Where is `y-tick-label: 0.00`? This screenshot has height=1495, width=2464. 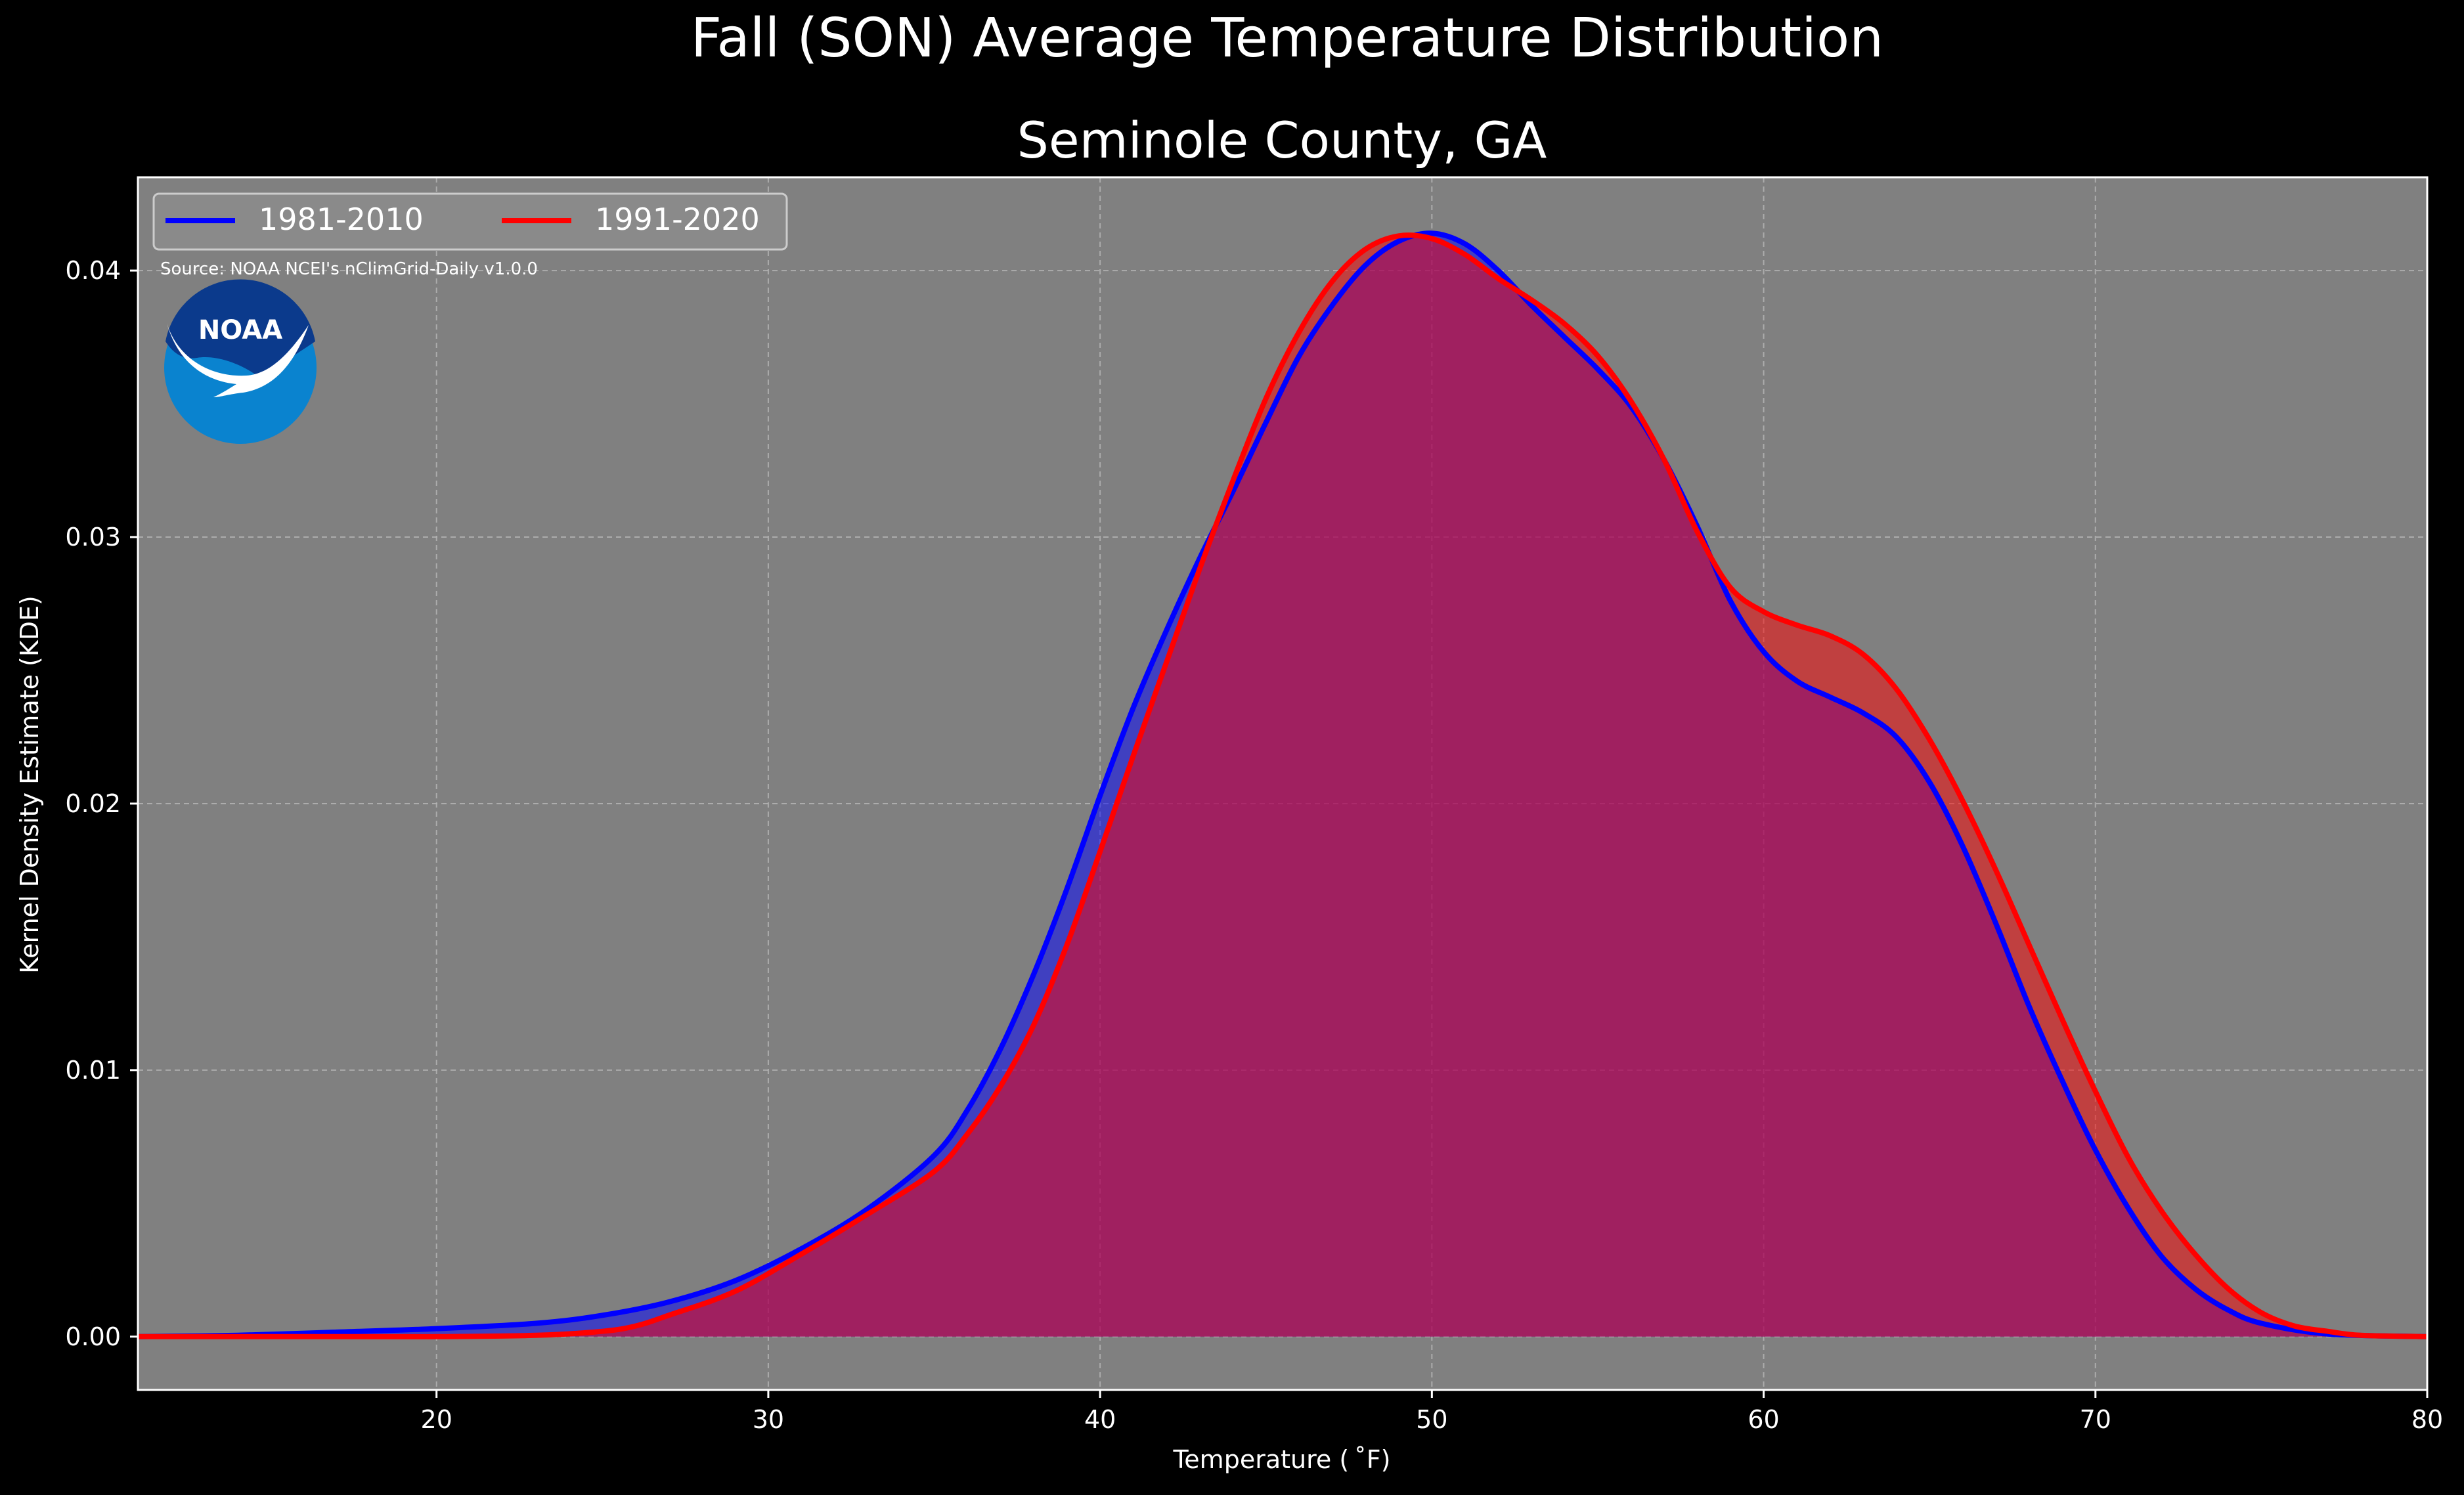
y-tick-label: 0.00 is located at coordinates (93, 1336).